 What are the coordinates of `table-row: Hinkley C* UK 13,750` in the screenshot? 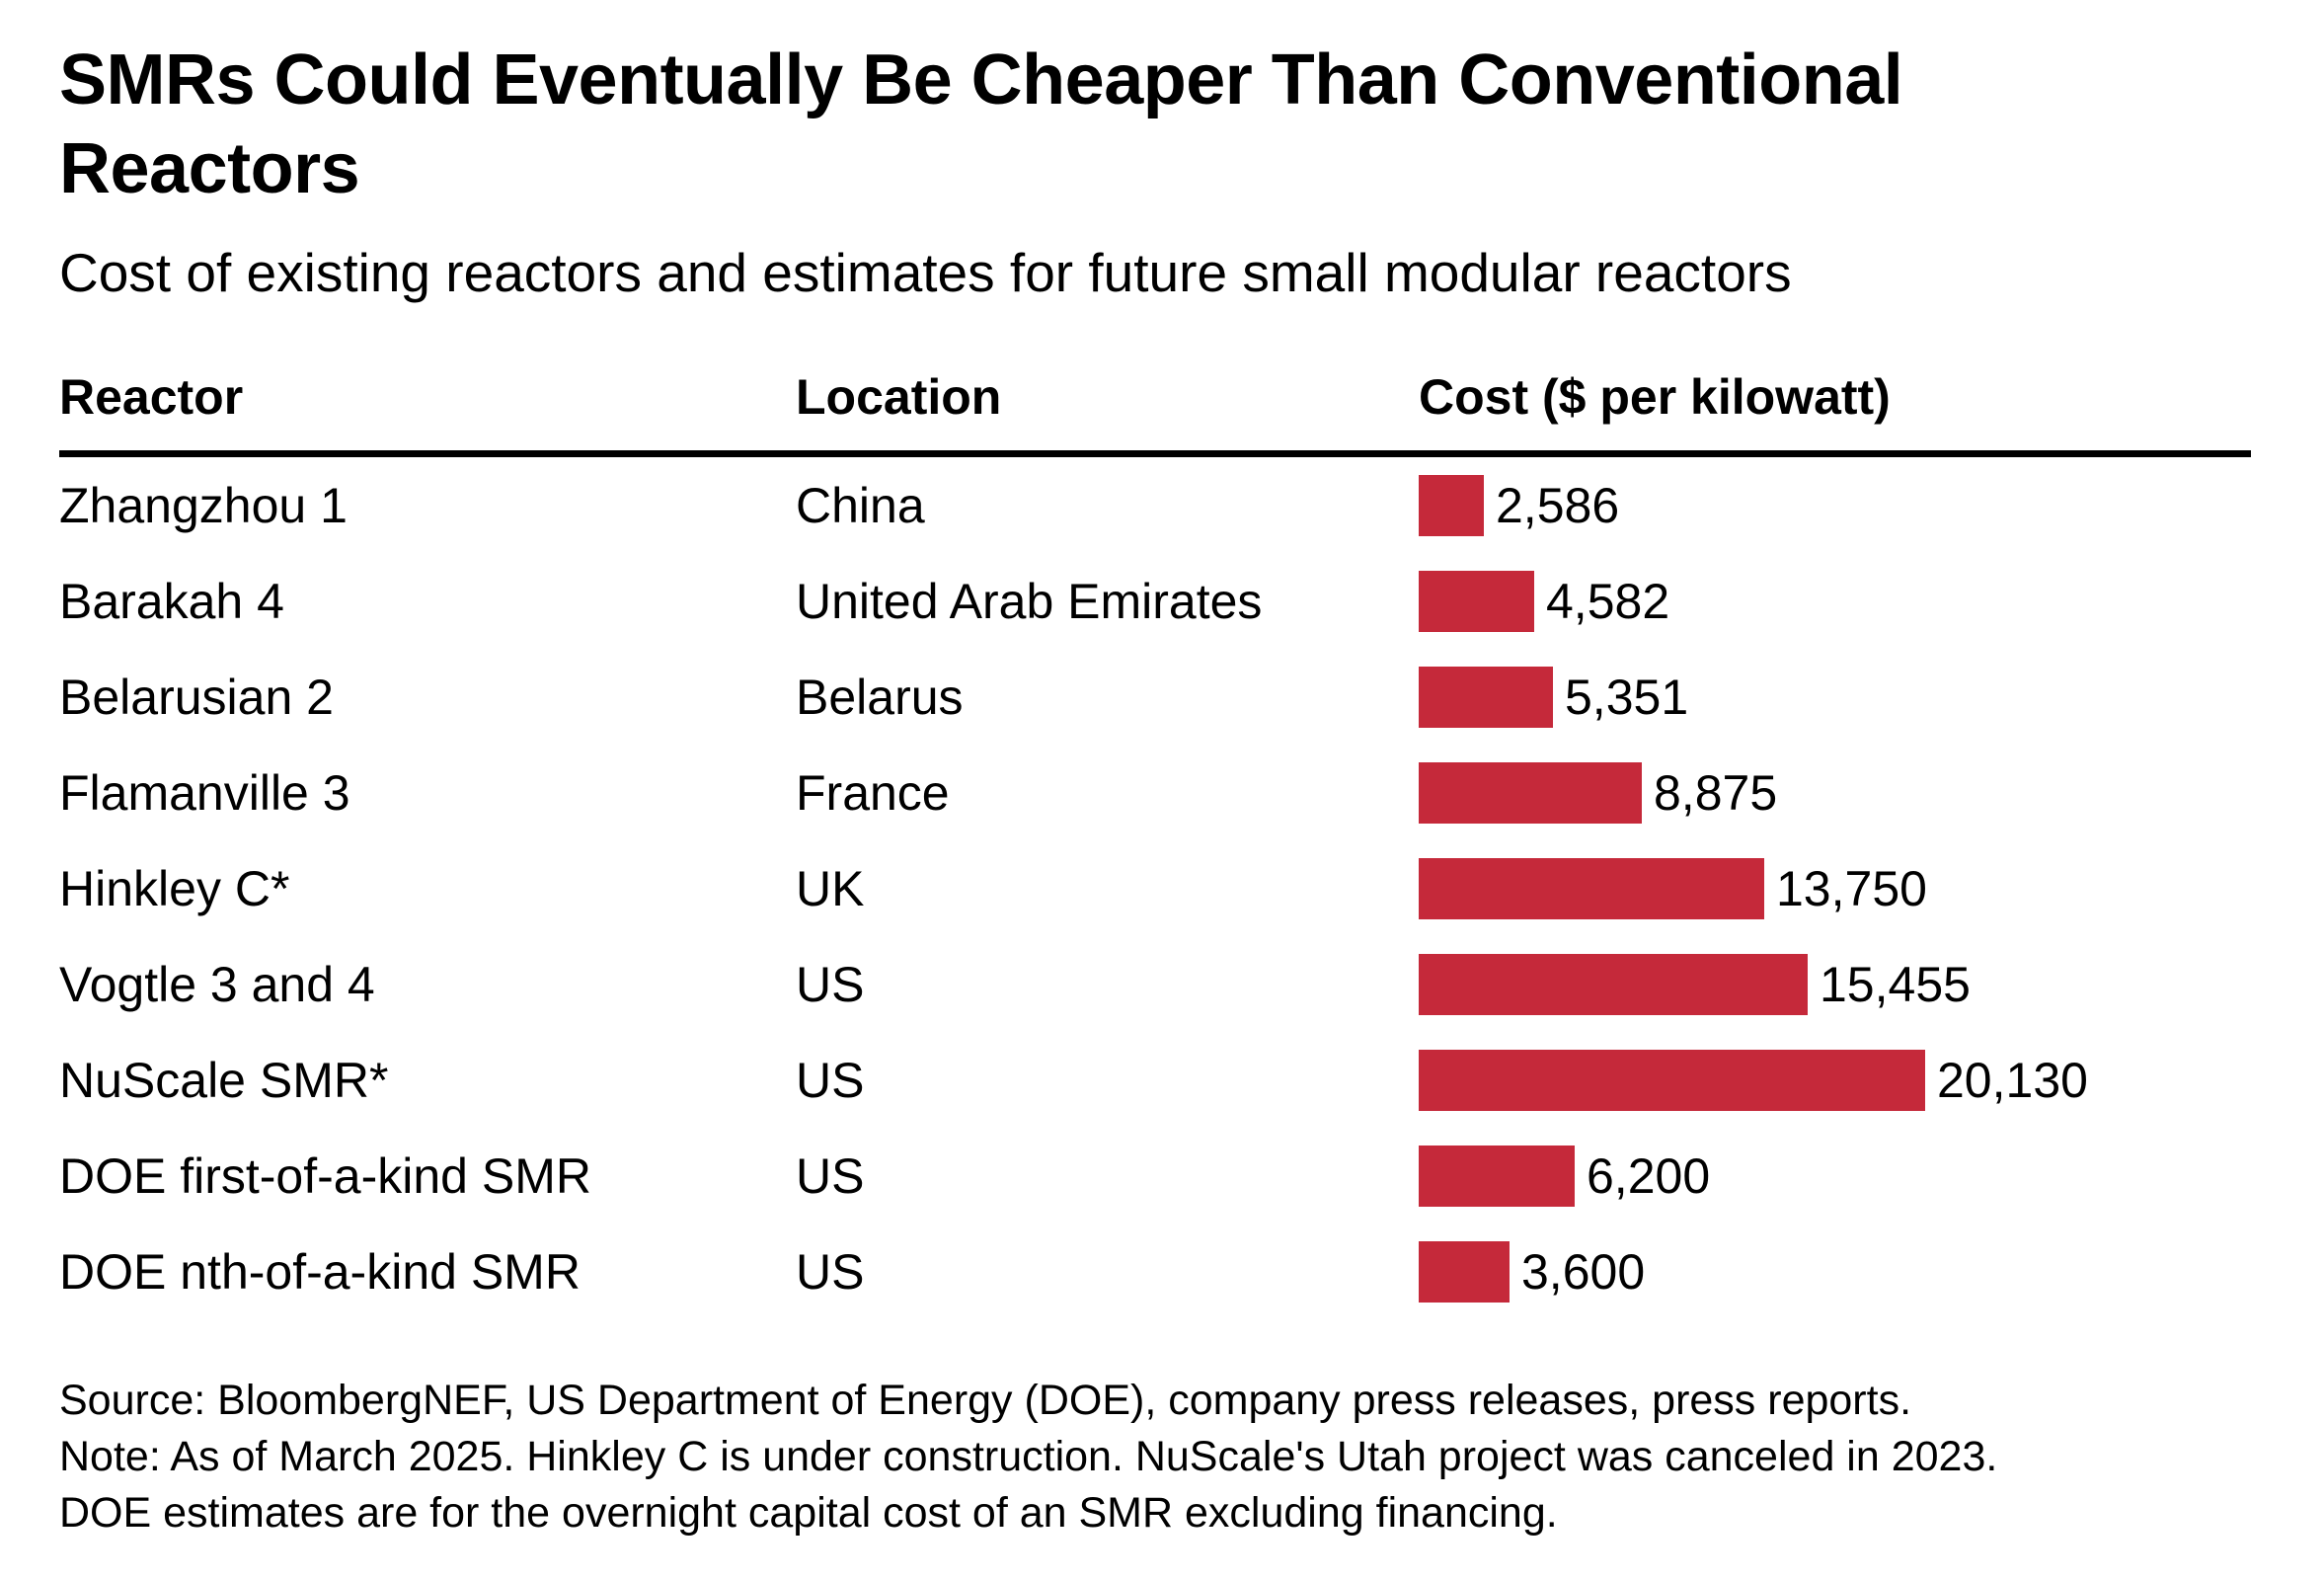 It's located at (1155, 888).